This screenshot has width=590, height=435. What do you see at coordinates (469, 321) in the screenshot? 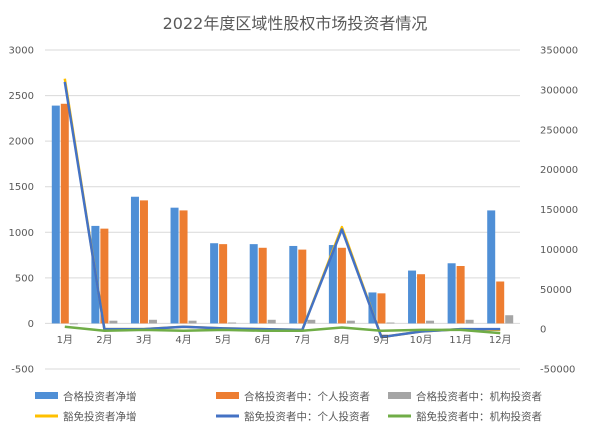
I see `bar-合格投资者中-机构投资者-11月` at bounding box center [469, 321].